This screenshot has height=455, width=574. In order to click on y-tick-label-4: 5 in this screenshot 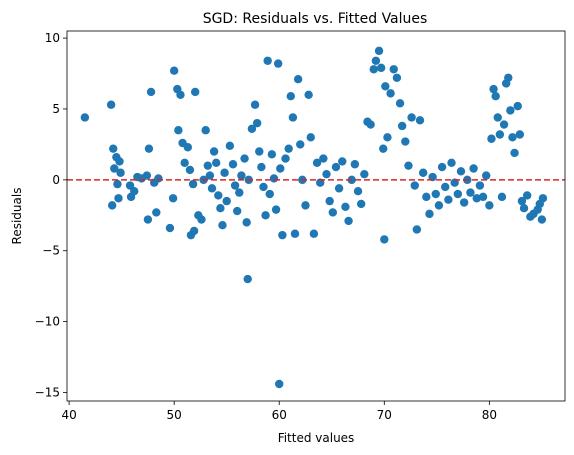, I will do `click(56, 109)`.